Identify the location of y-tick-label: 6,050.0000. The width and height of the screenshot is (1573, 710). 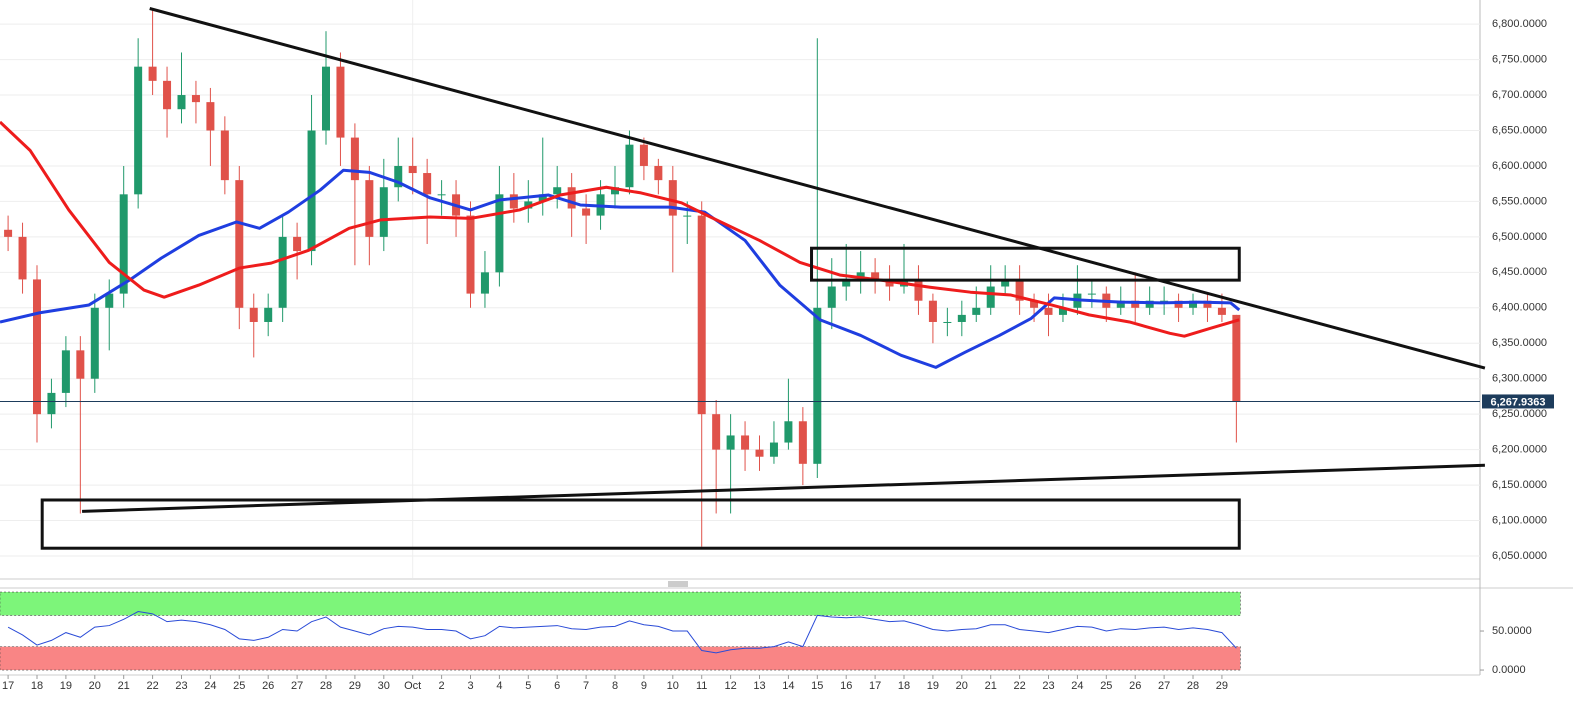
(1519, 556).